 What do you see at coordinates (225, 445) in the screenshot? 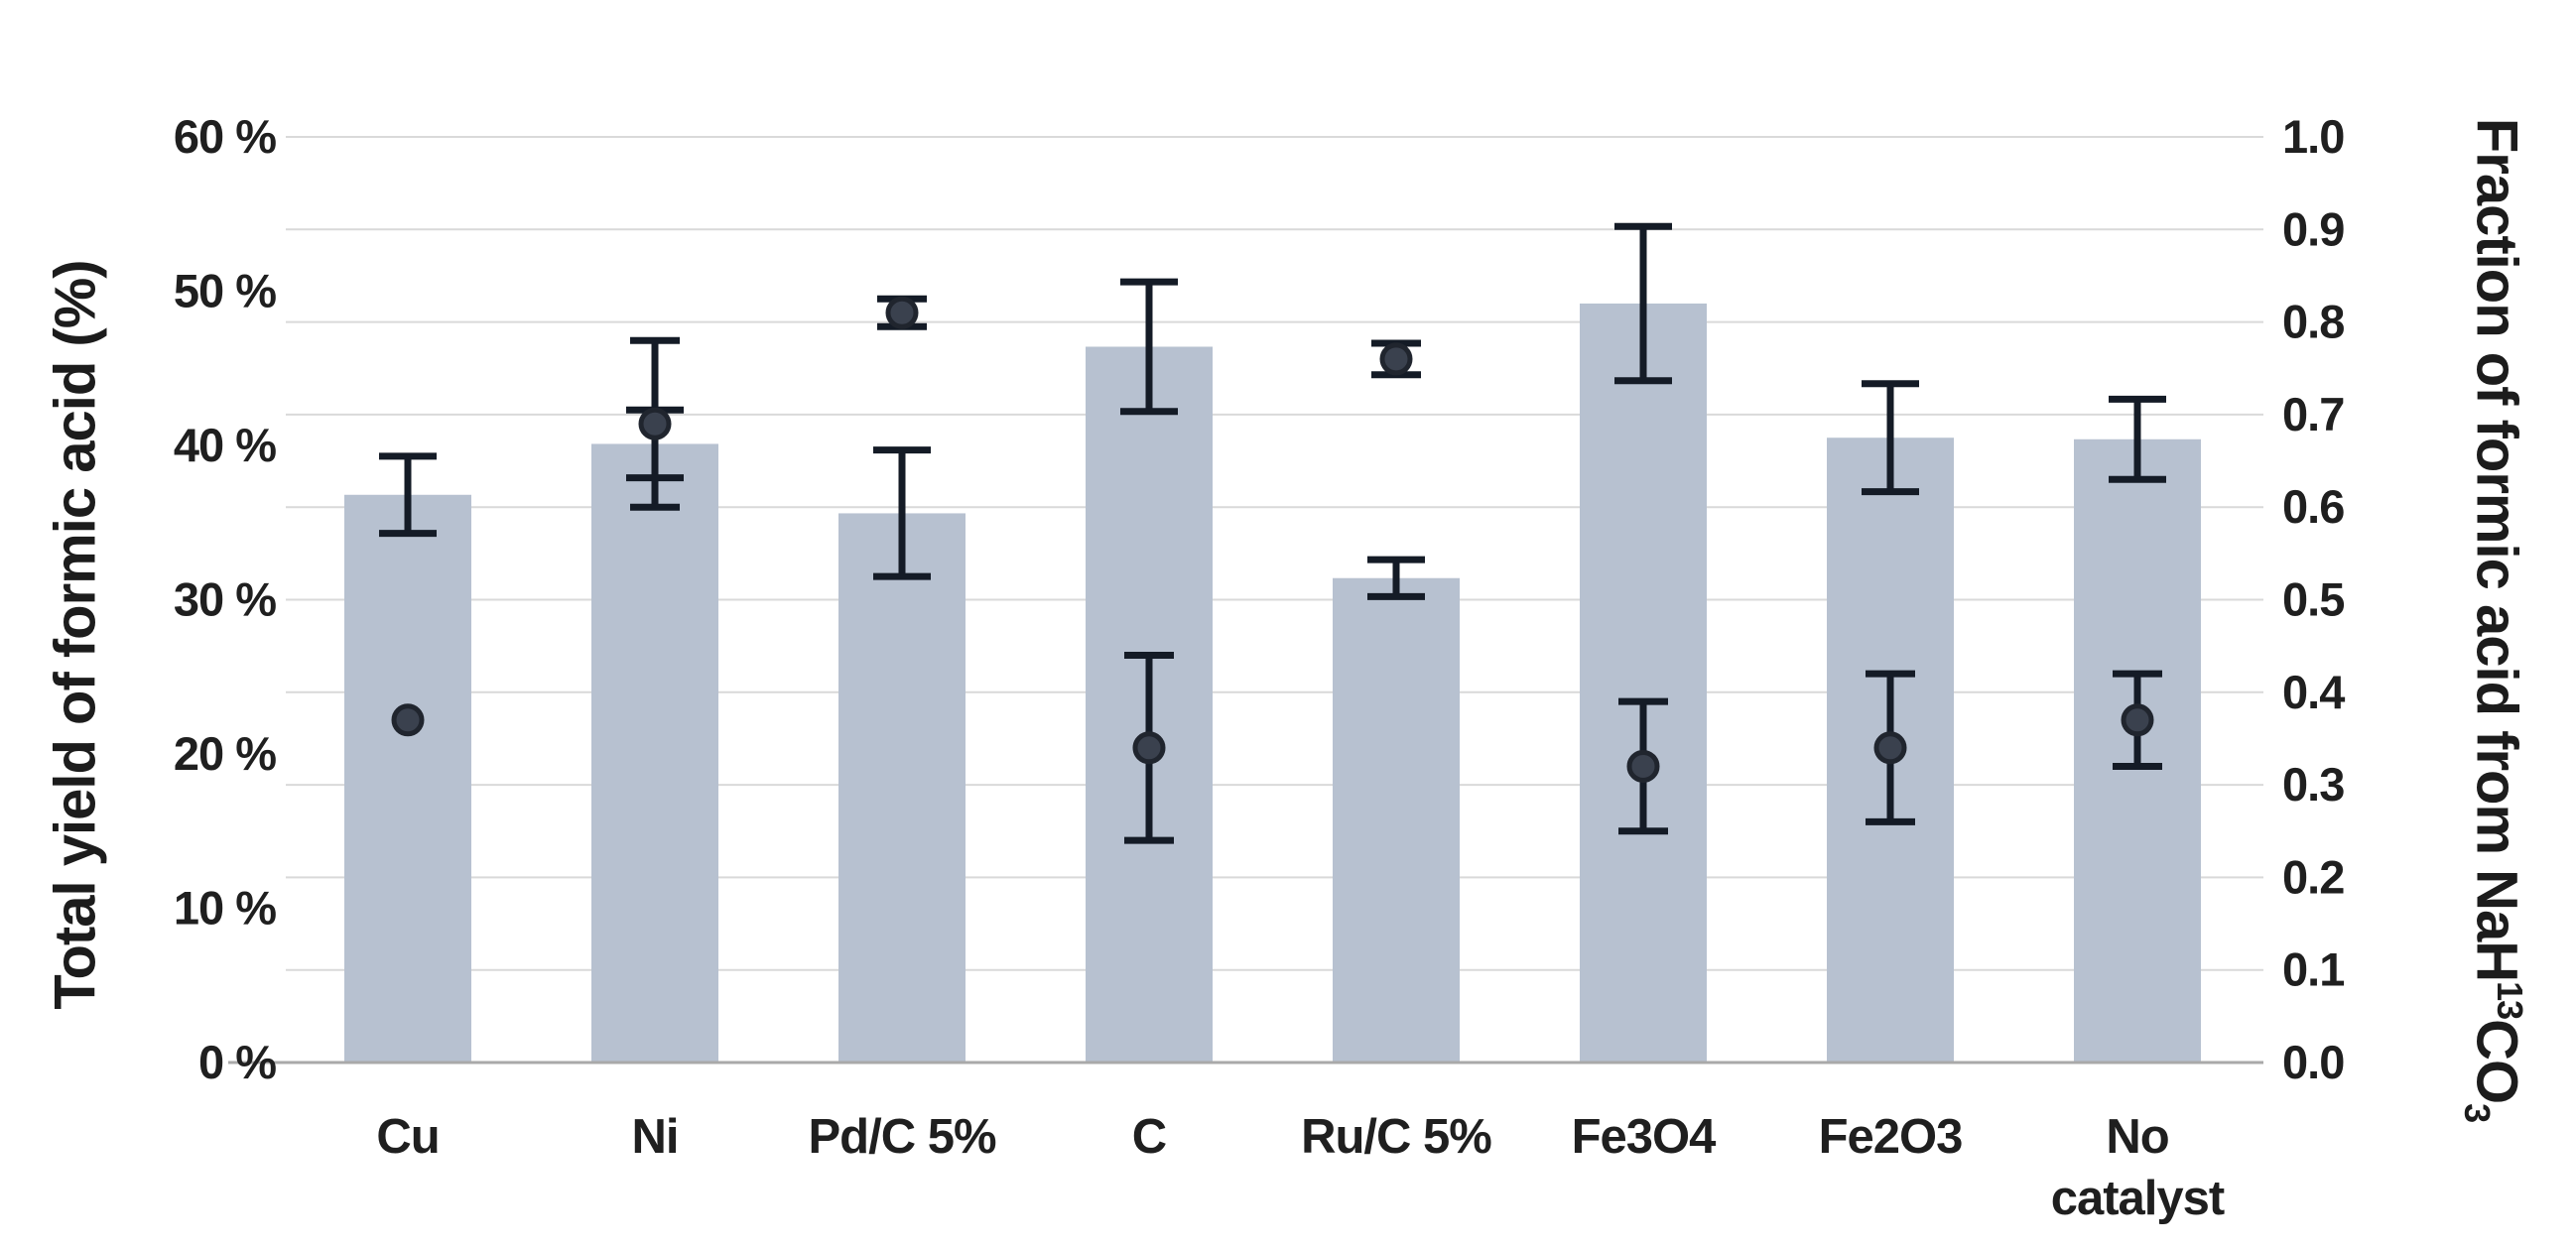
I see `y-left-tick-label: 40 %` at bounding box center [225, 445].